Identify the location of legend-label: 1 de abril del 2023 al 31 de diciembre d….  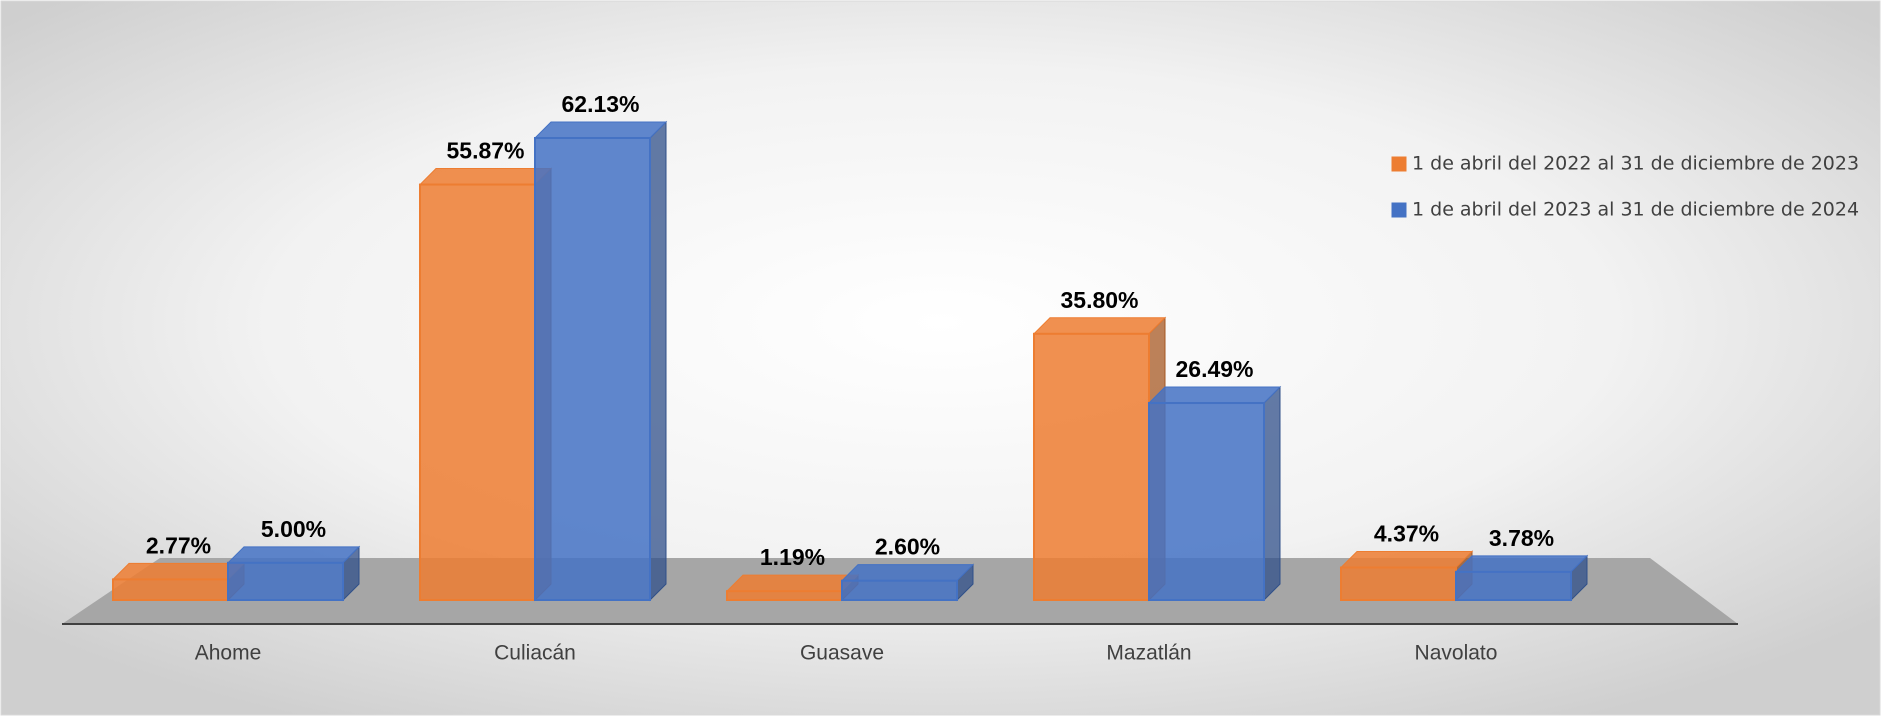
(1635, 210).